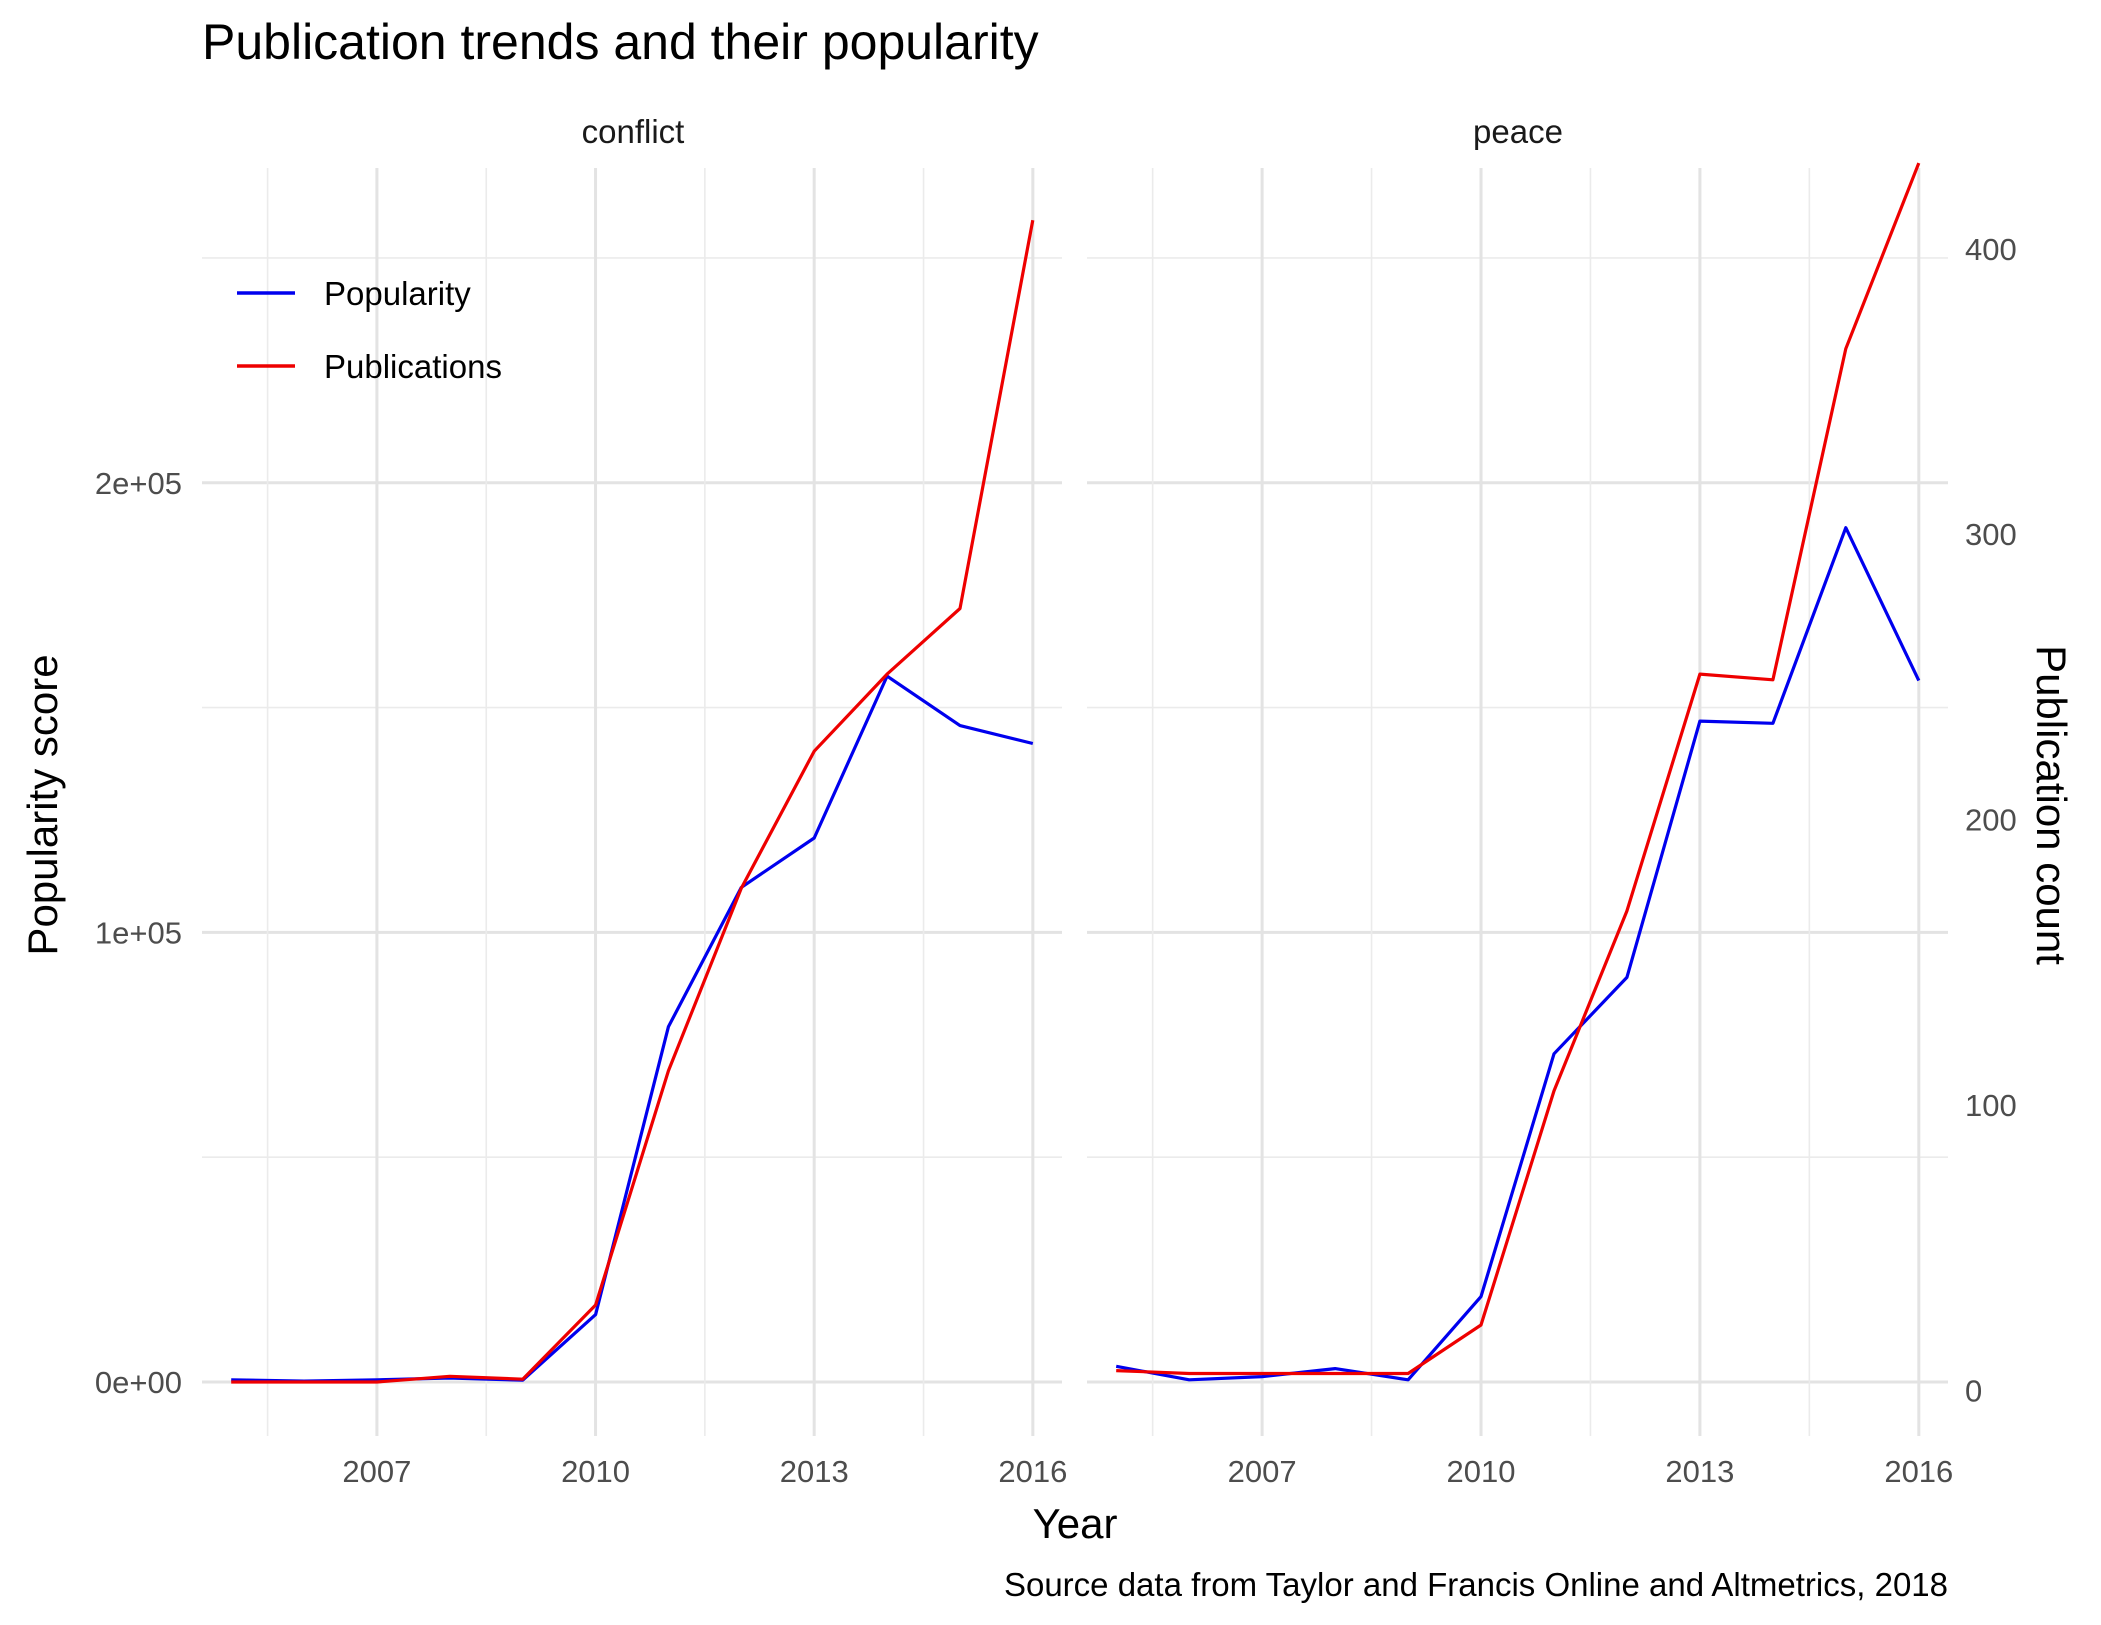 The image size is (2101, 1625). Describe the element at coordinates (633, 131) in the screenshot. I see `panel-title-conflict: conflict` at that location.